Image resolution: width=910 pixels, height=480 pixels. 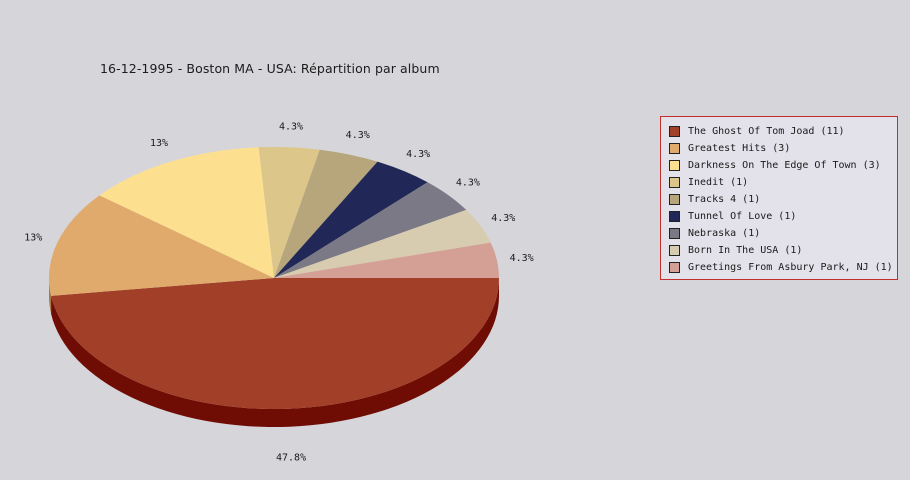 What do you see at coordinates (358, 135) in the screenshot?
I see `percent-label-tracks-4-1: 4.3%` at bounding box center [358, 135].